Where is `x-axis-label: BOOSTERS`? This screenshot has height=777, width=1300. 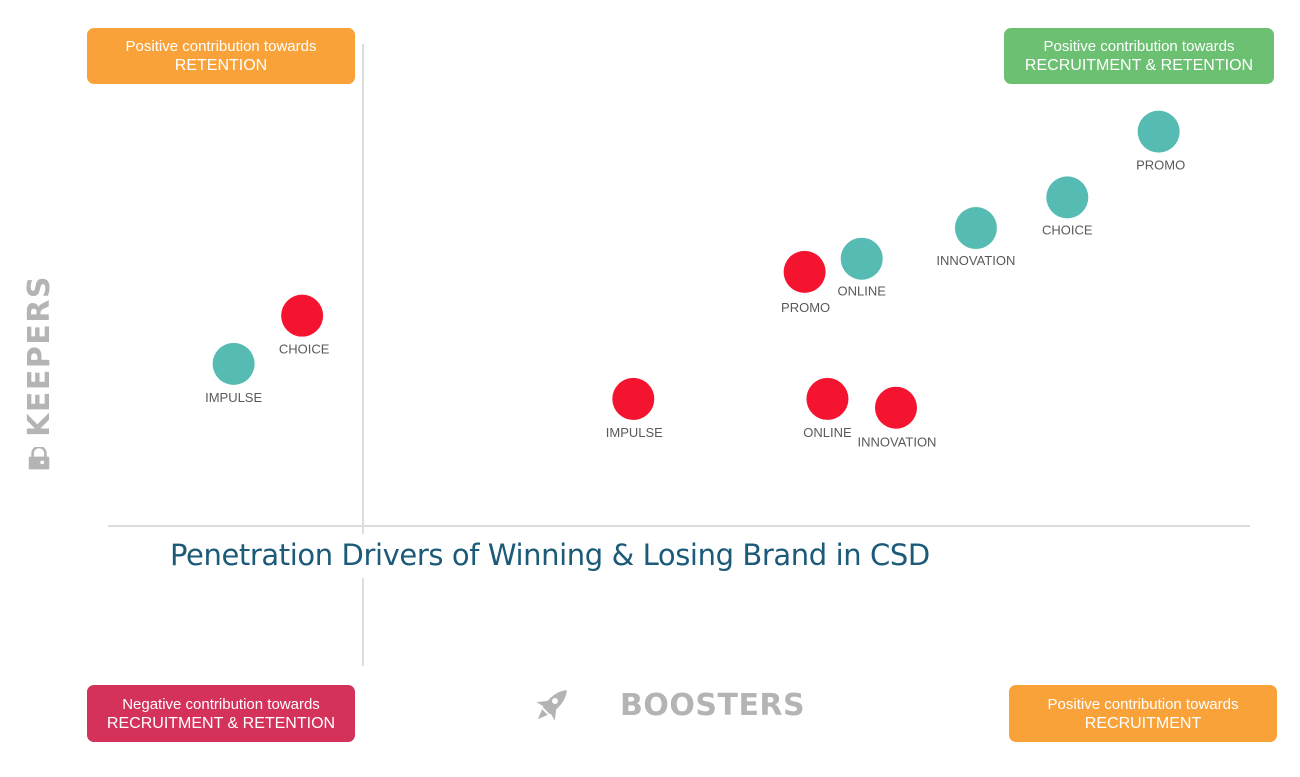 x-axis-label: BOOSTERS is located at coordinates (666, 705).